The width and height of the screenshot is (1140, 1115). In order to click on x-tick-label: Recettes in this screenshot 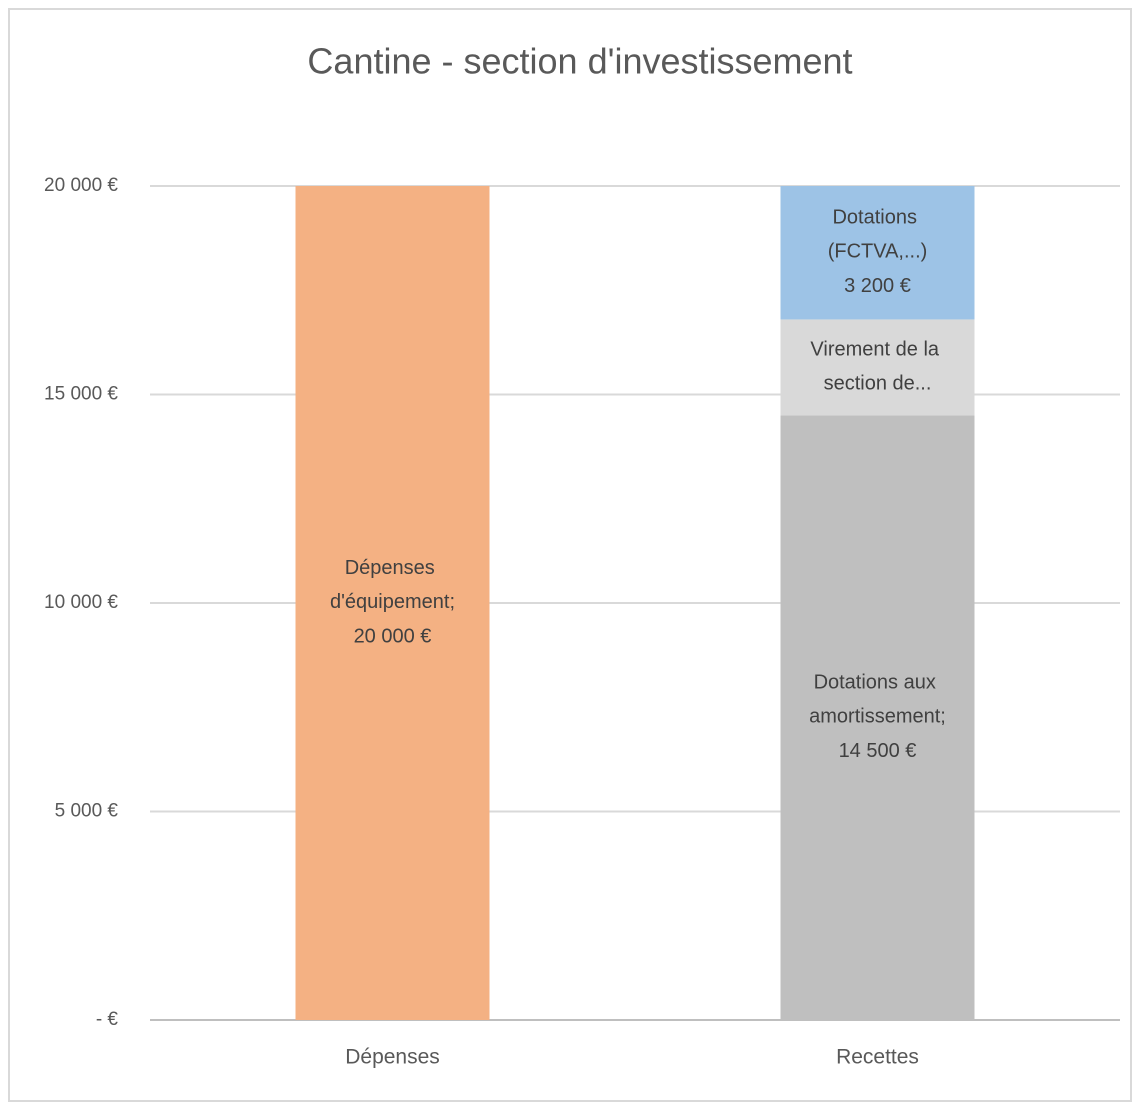, I will do `click(877, 1057)`.